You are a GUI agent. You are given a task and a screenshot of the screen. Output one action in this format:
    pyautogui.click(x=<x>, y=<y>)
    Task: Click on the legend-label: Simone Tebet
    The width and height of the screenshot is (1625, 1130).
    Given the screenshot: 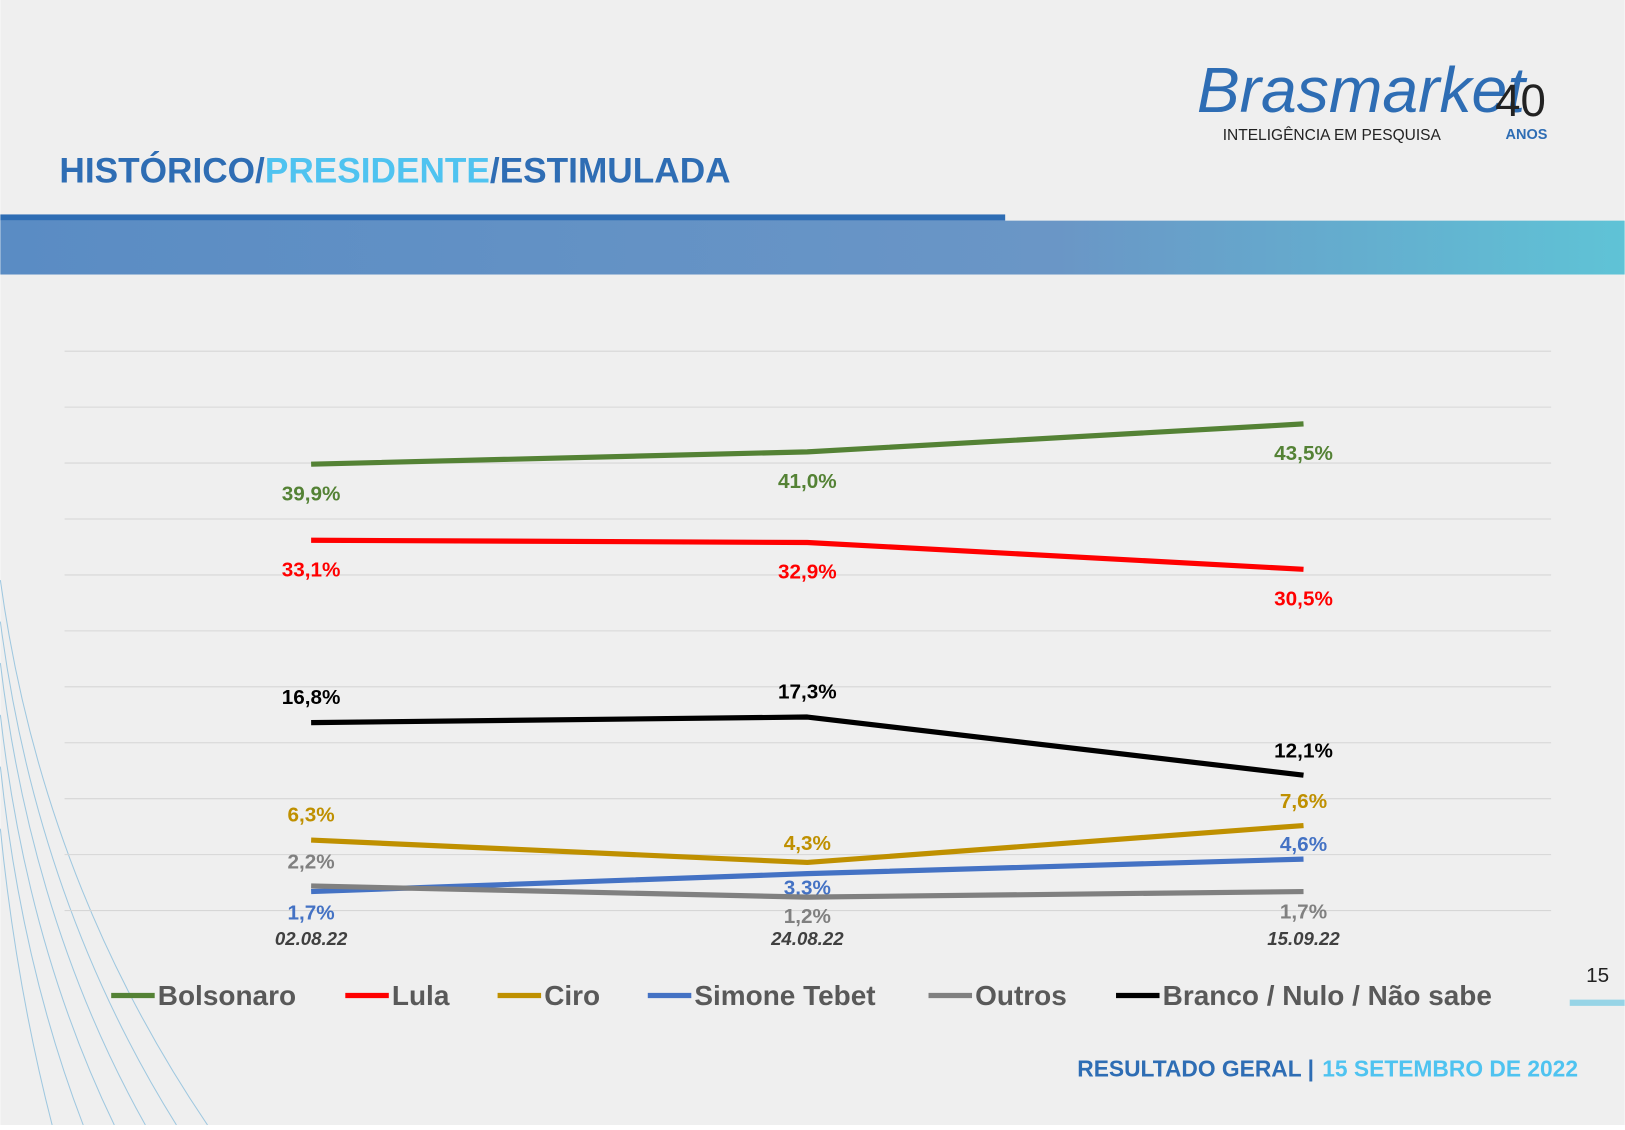 What is the action you would take?
    pyautogui.click(x=784, y=995)
    